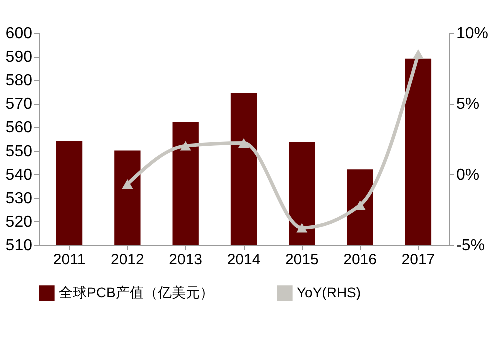  Describe the element at coordinates (19, 34) in the screenshot. I see `y-tick-label: 600` at that location.